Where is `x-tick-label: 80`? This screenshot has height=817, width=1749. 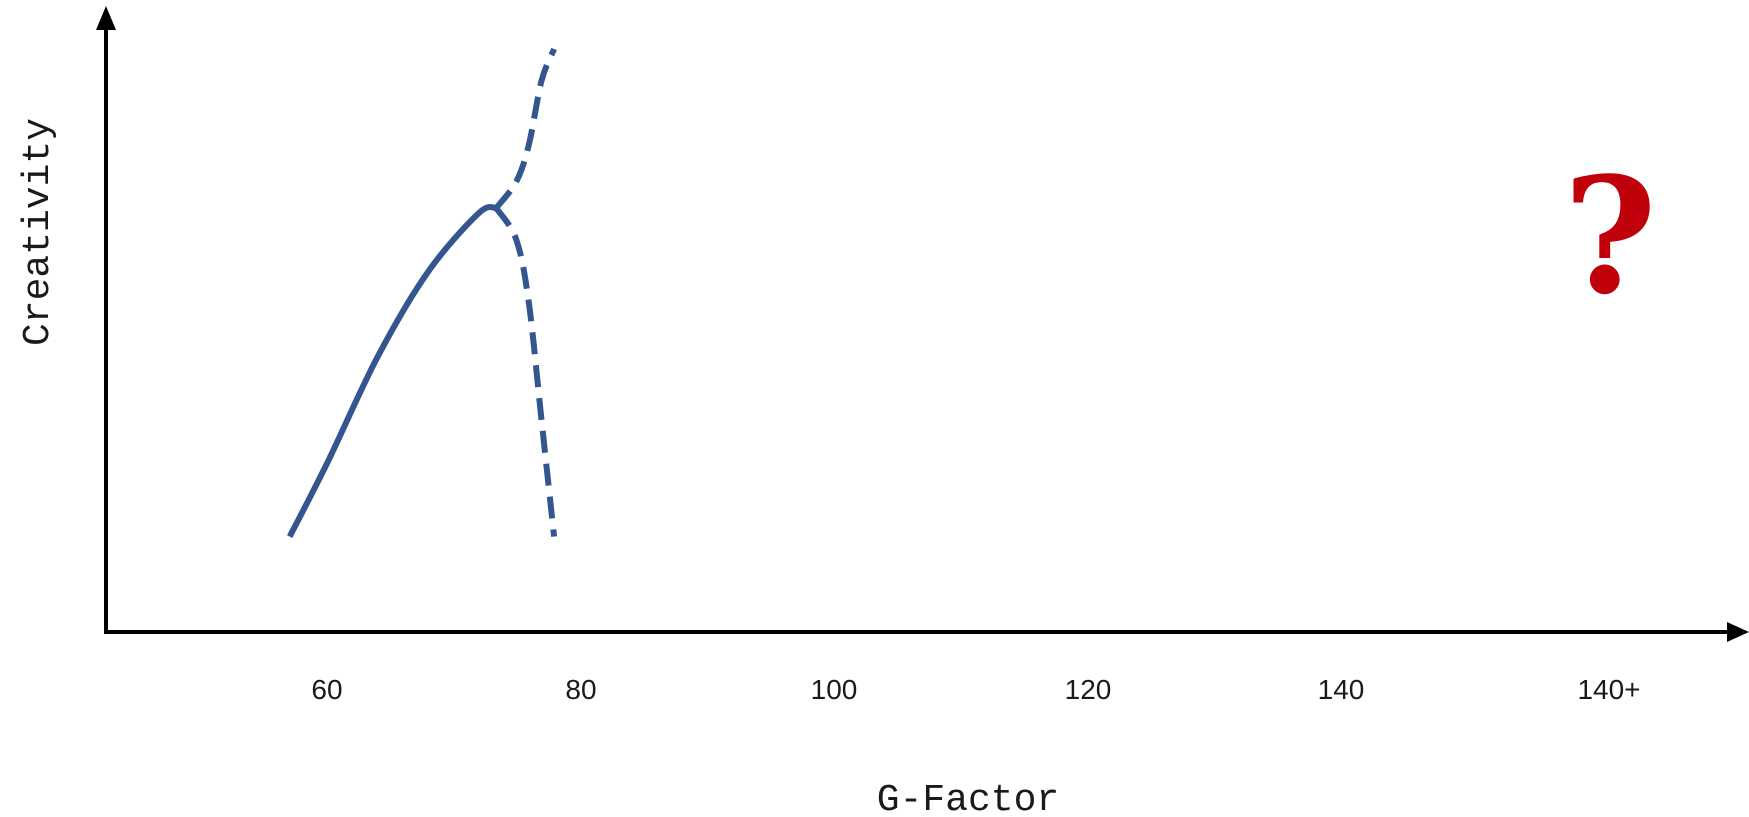 x-tick-label: 80 is located at coordinates (580, 689).